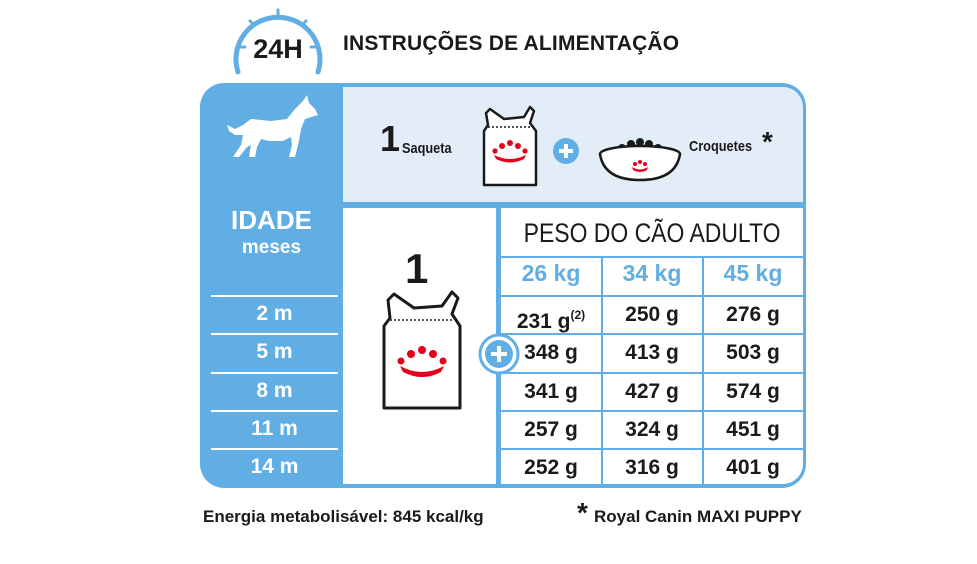 Image resolution: width=977 pixels, height=564 pixels. I want to click on age-subtitle: meses, so click(271, 247).